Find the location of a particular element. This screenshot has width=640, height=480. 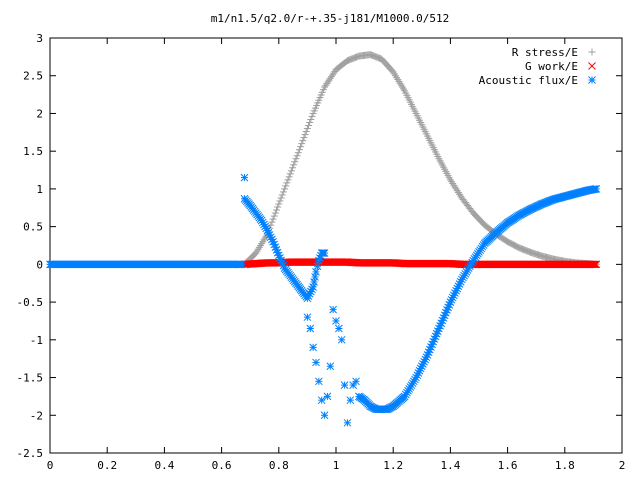

y-tick-label: -2.5 is located at coordinates (30, 453).